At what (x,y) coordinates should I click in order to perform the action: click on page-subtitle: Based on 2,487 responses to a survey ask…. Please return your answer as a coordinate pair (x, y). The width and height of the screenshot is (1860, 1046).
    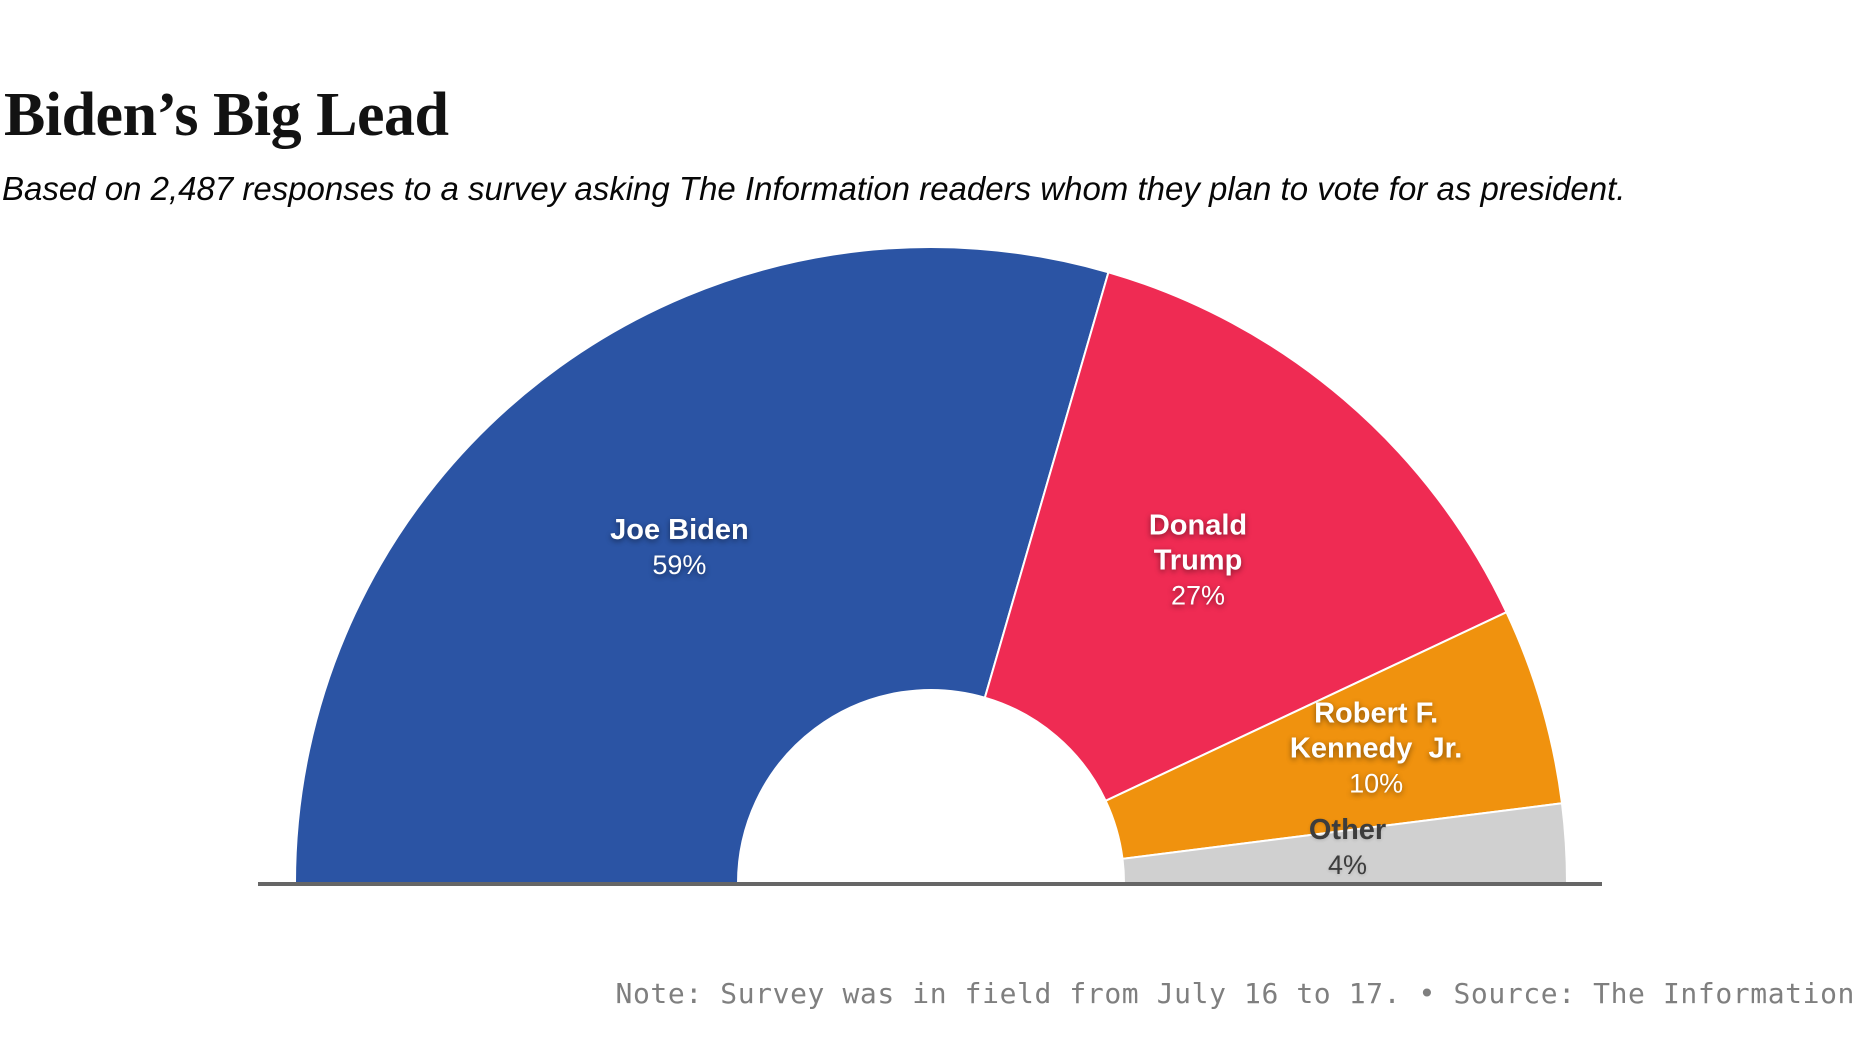
    Looking at the image, I should click on (814, 188).